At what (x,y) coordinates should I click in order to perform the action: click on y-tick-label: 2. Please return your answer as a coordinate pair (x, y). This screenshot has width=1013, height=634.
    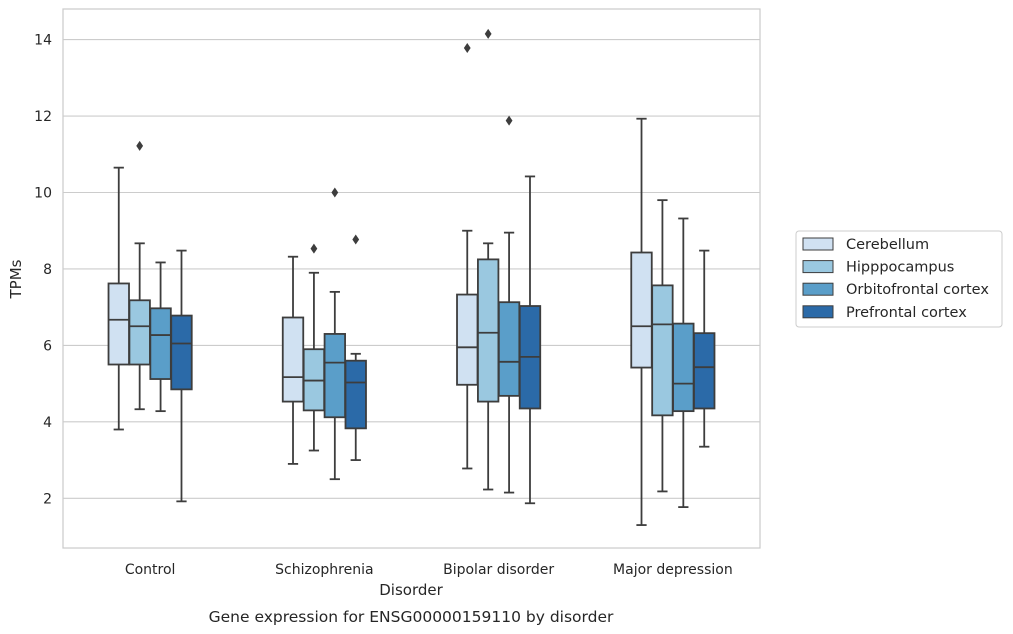
    Looking at the image, I should click on (47, 499).